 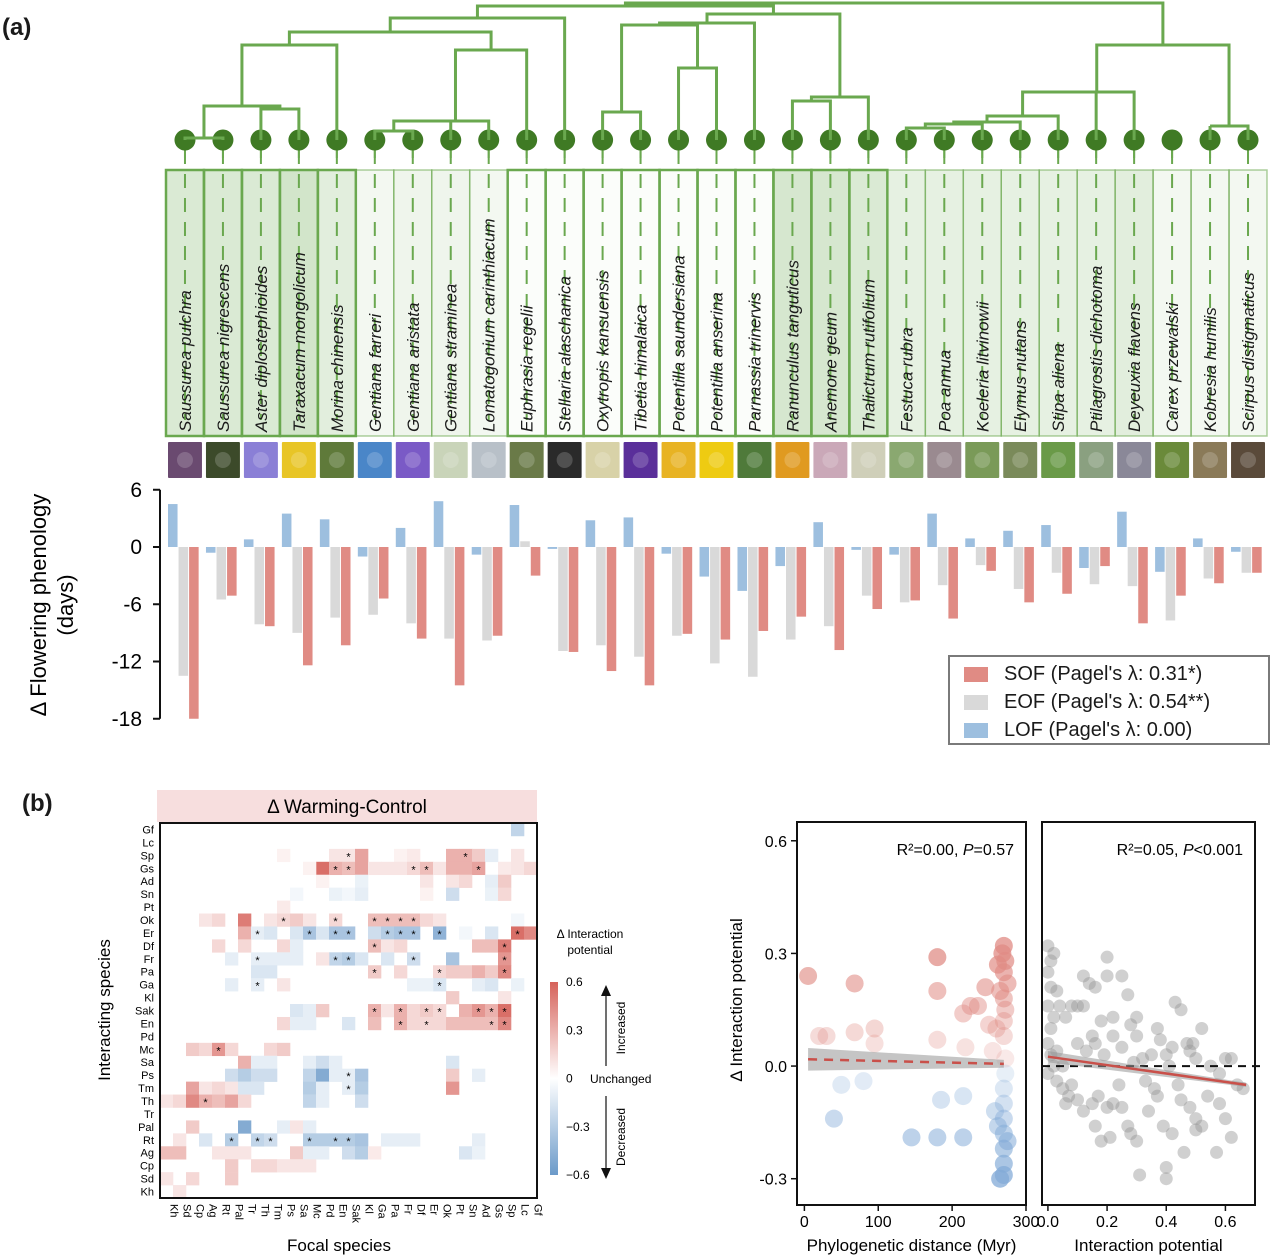 I want to click on species-name: Poa annua, so click(x=944, y=391).